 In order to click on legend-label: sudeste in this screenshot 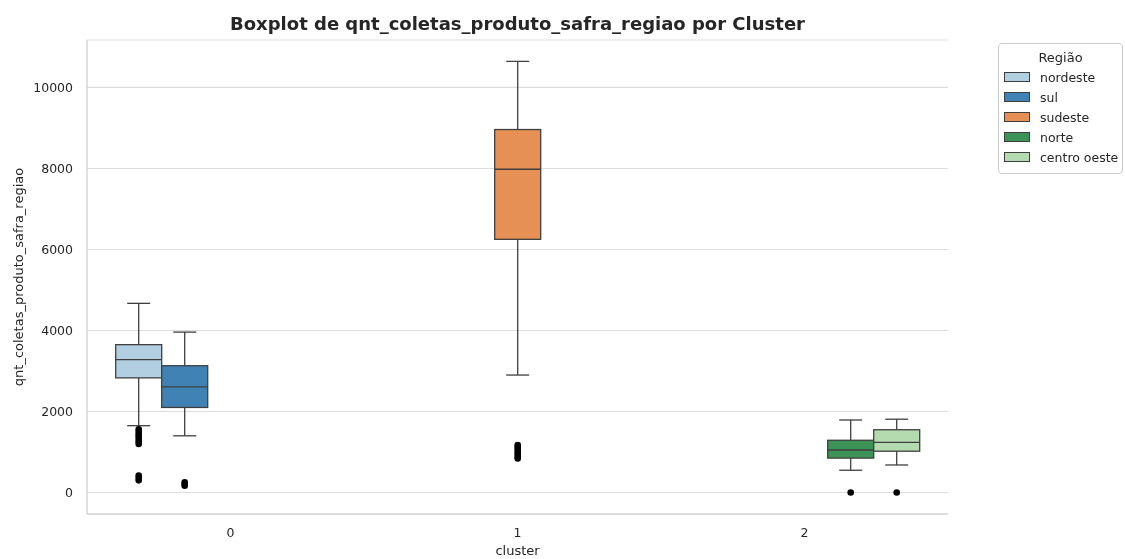, I will do `click(1065, 117)`.